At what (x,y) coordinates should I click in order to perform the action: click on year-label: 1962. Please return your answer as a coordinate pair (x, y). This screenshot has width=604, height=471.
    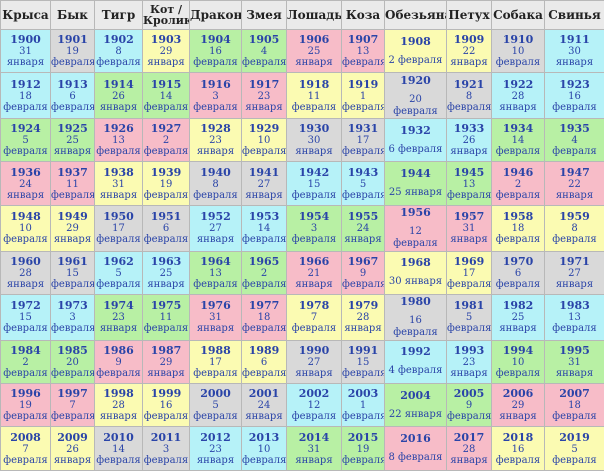
    Looking at the image, I should click on (118, 261).